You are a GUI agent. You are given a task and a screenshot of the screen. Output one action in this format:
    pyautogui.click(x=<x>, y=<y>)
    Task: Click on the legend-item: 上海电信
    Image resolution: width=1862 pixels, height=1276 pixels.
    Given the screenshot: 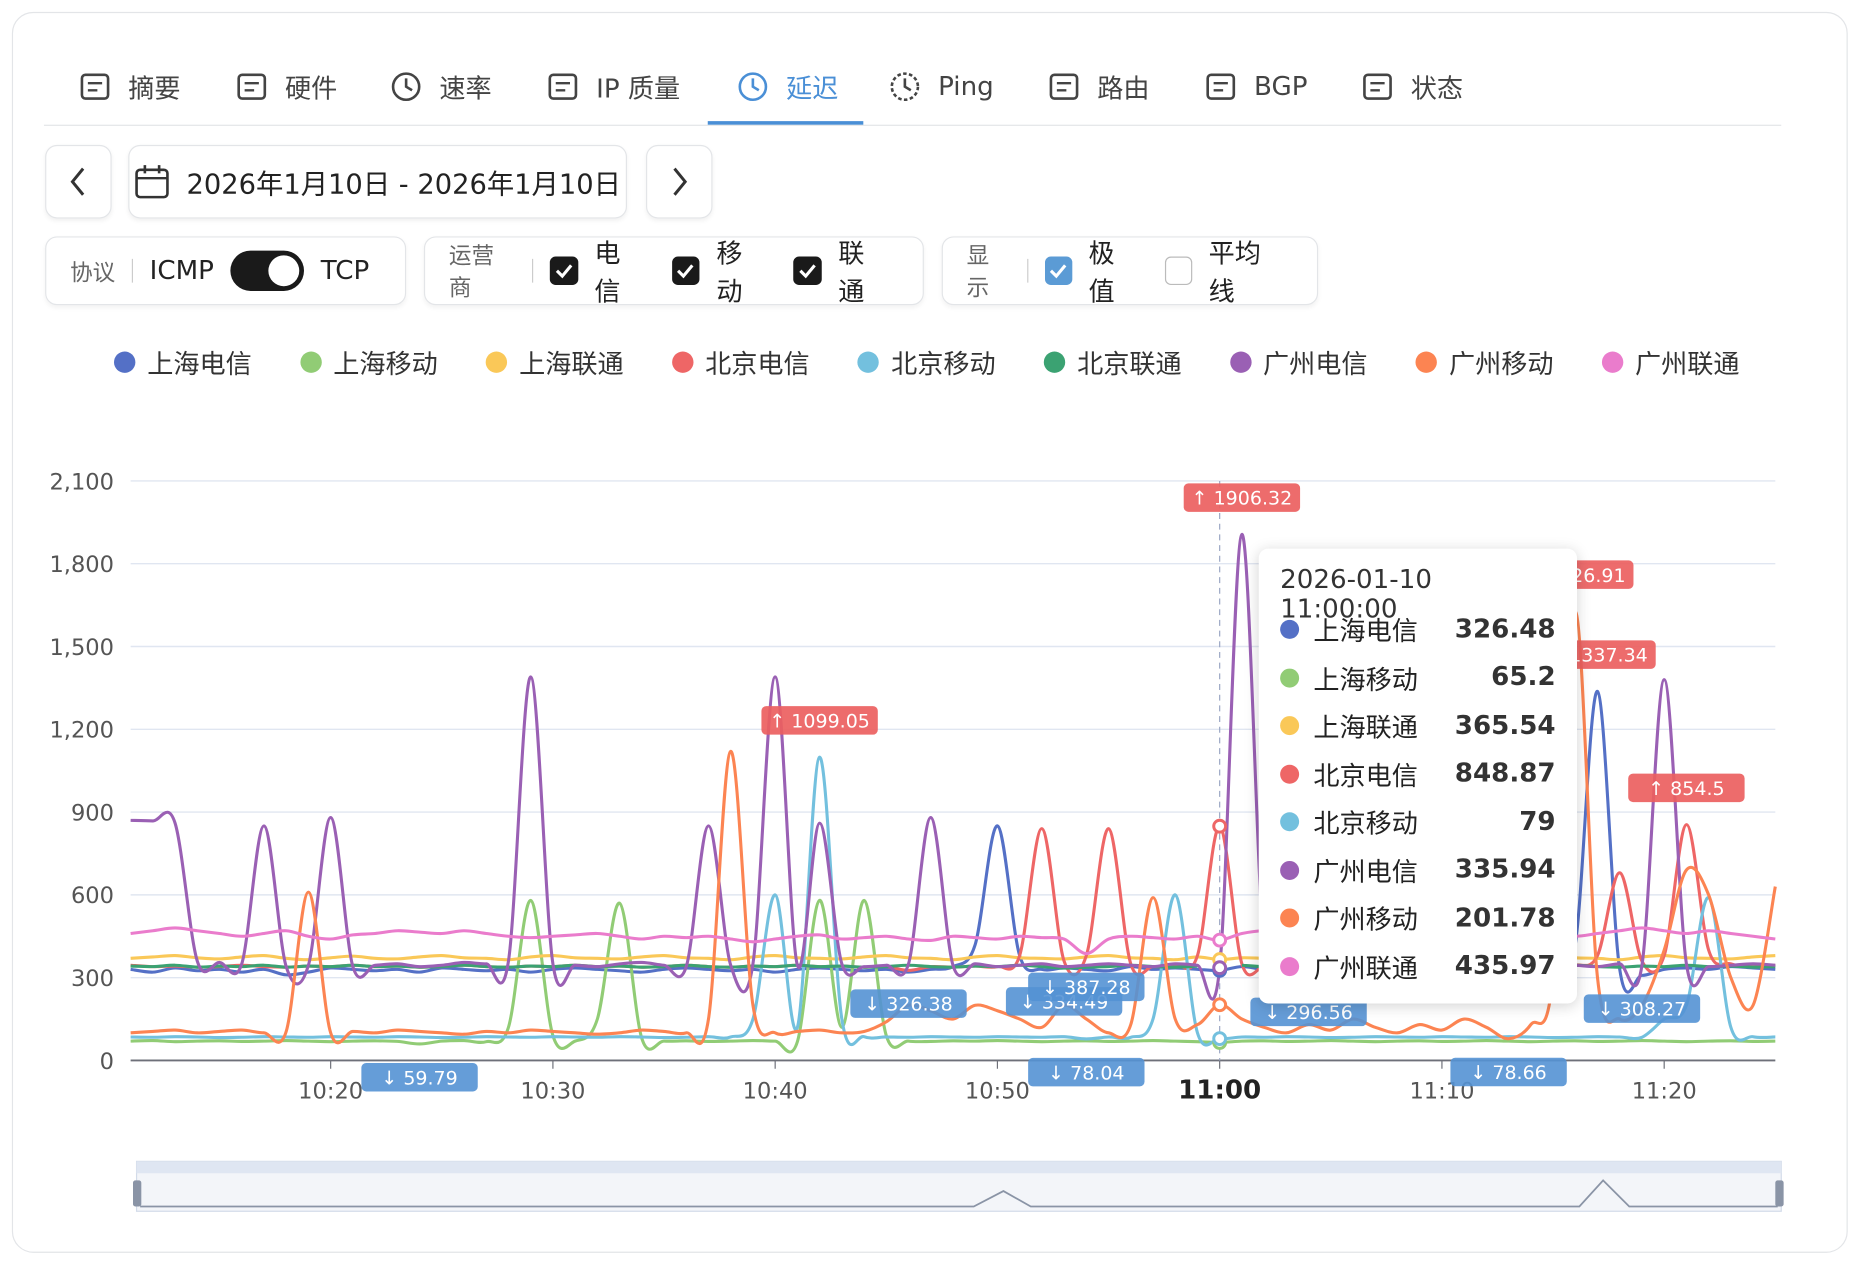 What is the action you would take?
    pyautogui.click(x=183, y=362)
    